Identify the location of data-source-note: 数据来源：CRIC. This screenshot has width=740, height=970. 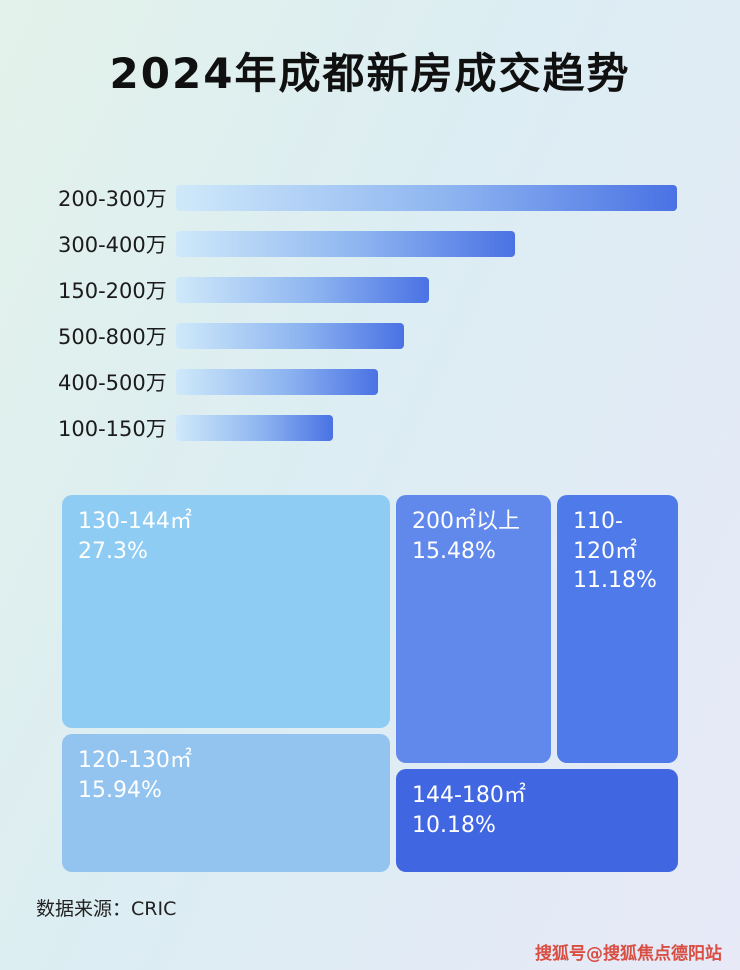
(106, 909).